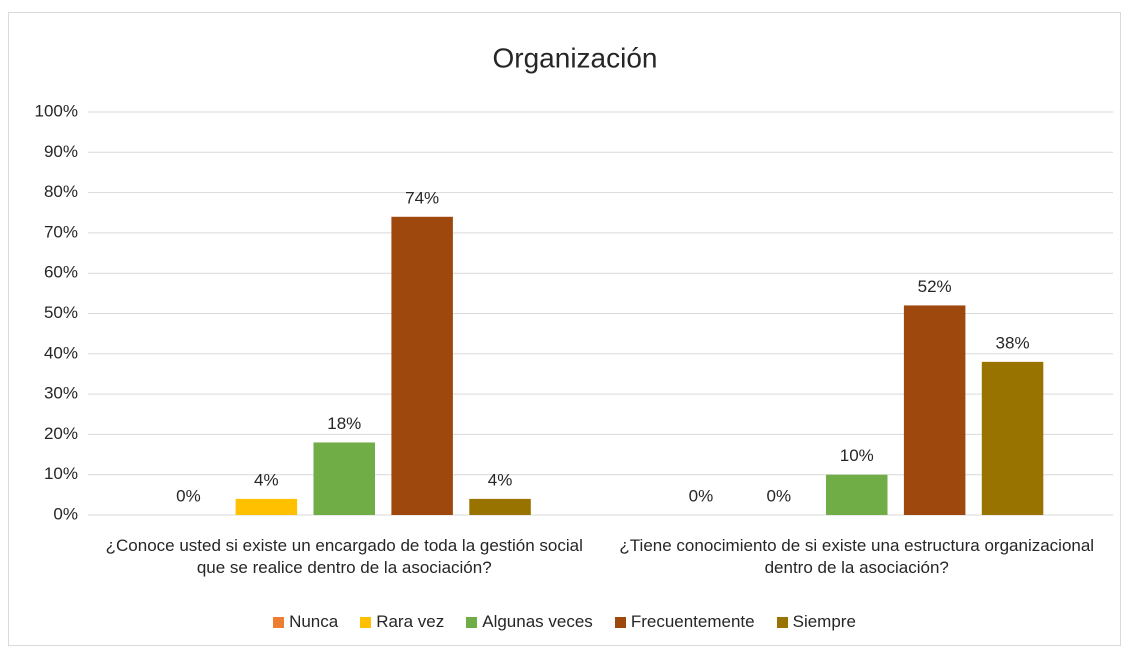  Describe the element at coordinates (61, 231) in the screenshot. I see `y-tick-label: 70%` at that location.